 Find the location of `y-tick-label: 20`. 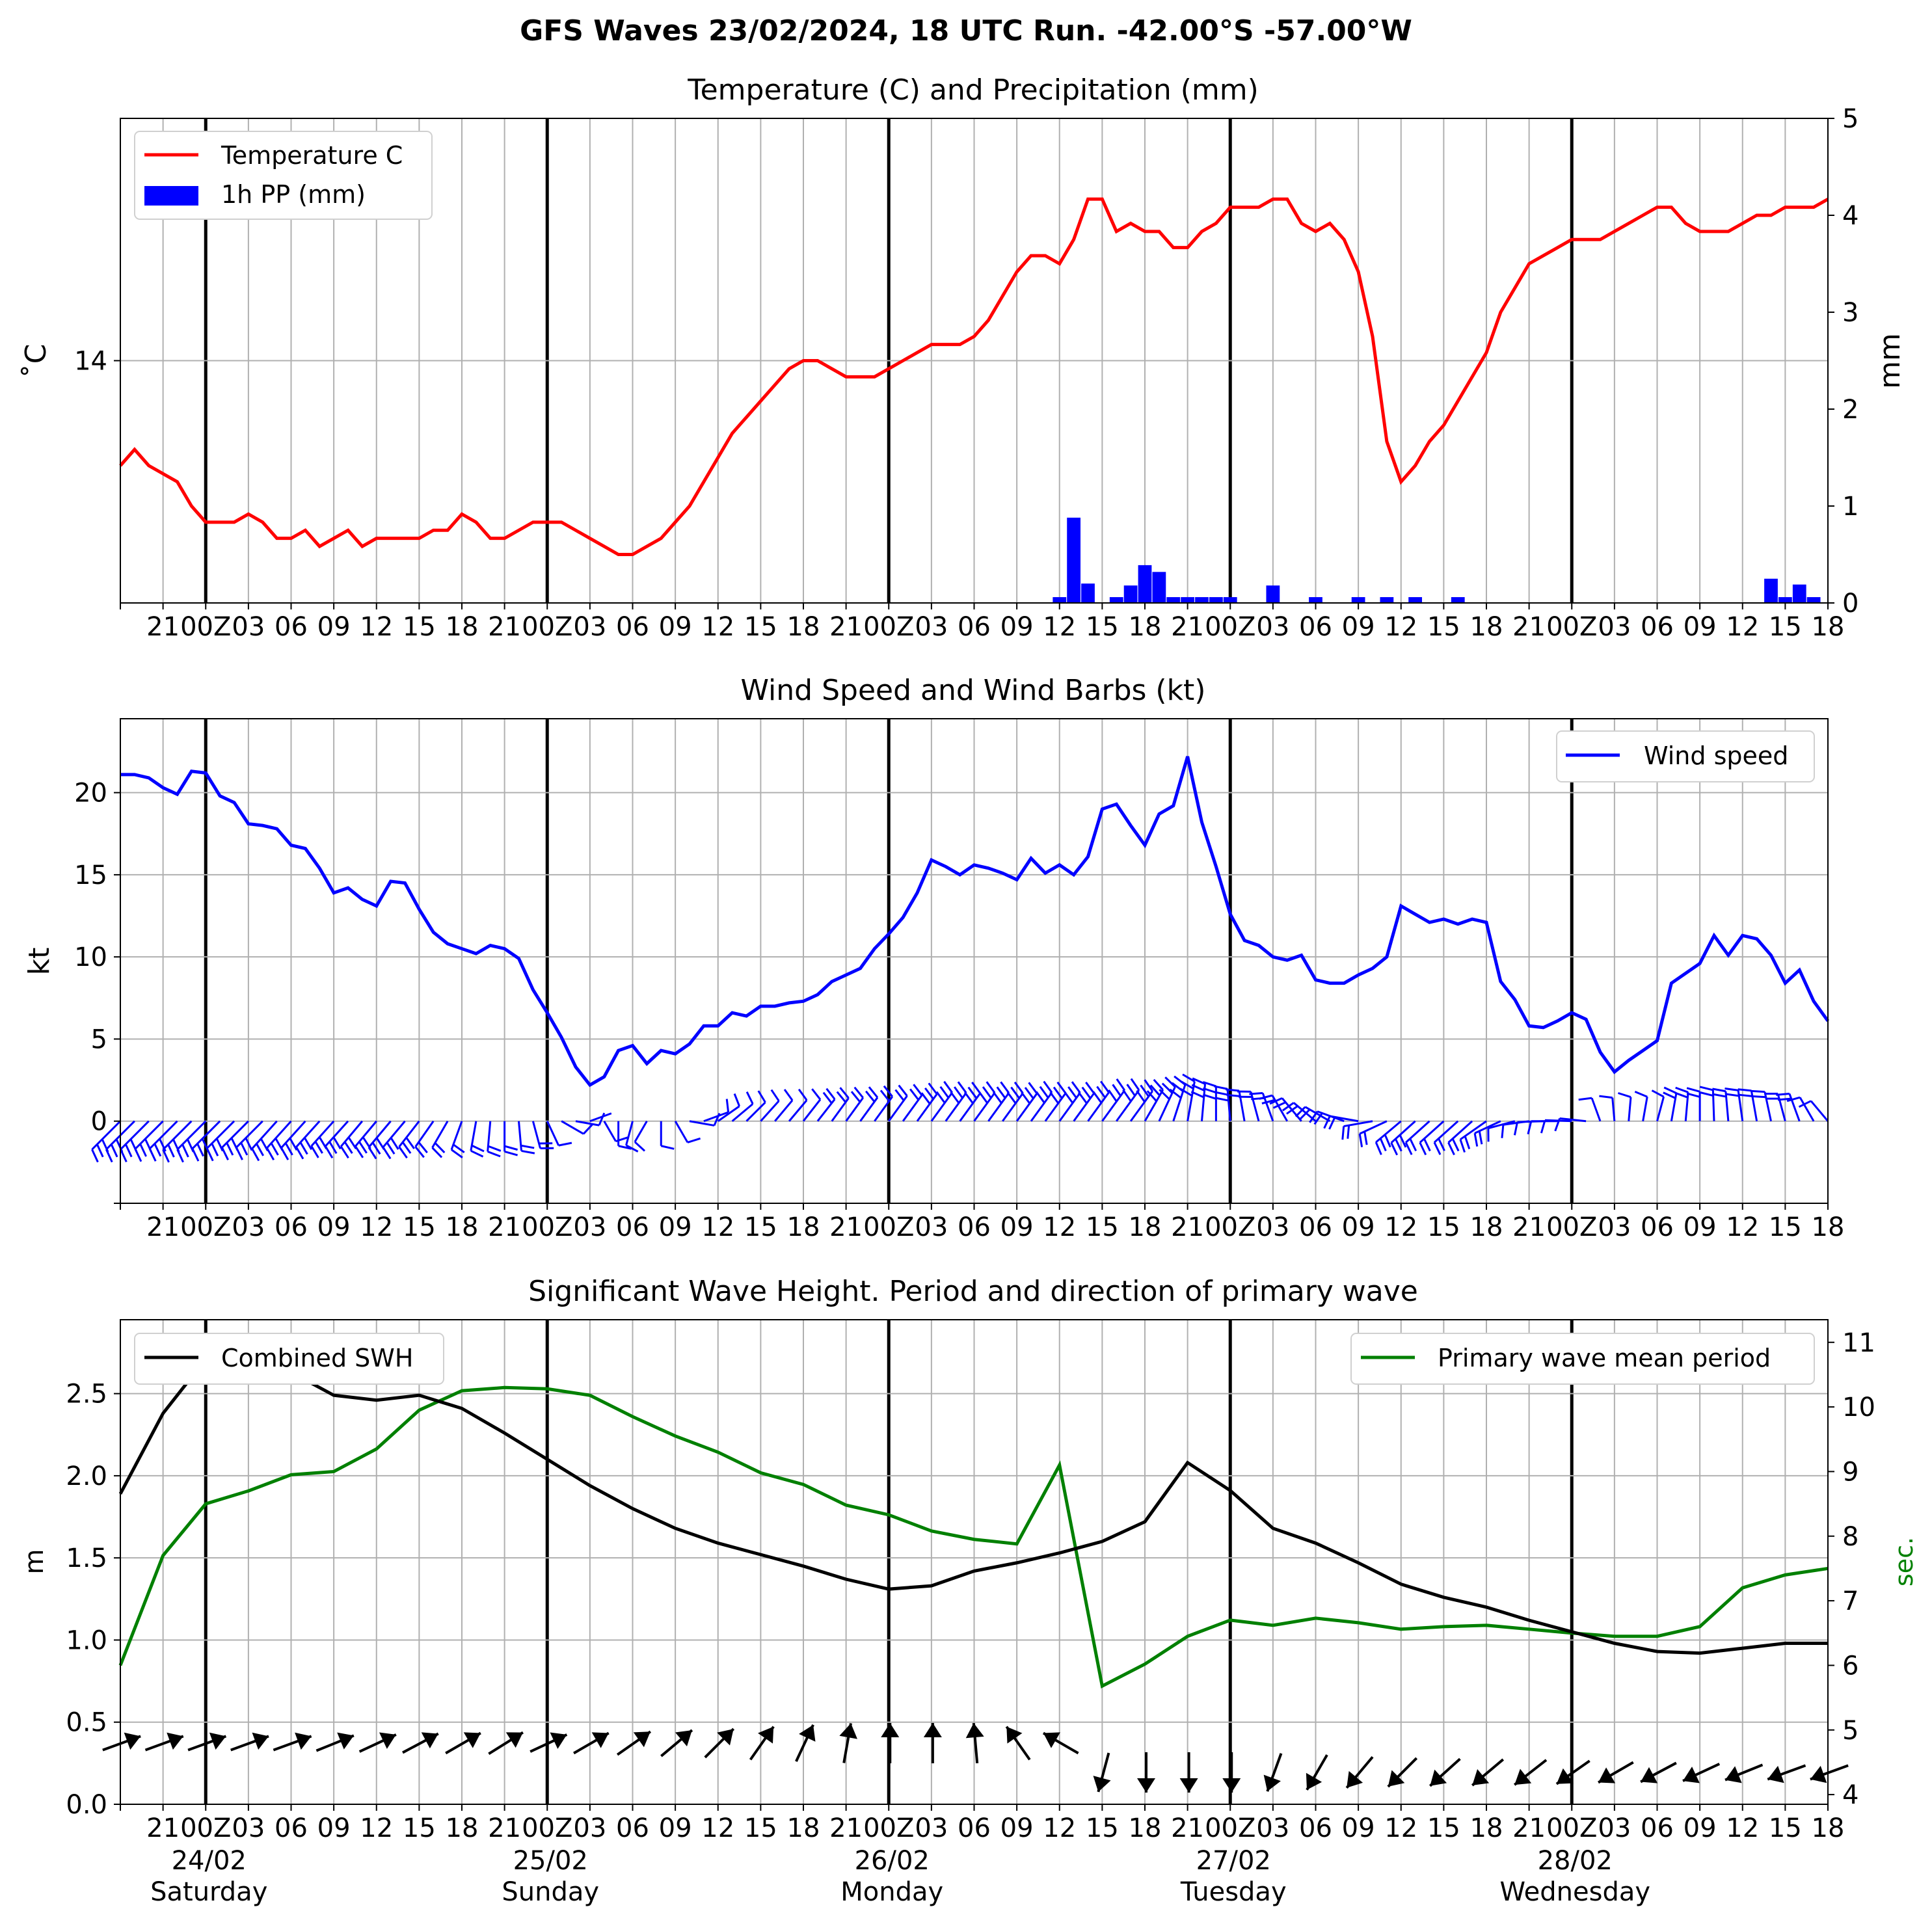

y-tick-label: 20 is located at coordinates (90, 793).